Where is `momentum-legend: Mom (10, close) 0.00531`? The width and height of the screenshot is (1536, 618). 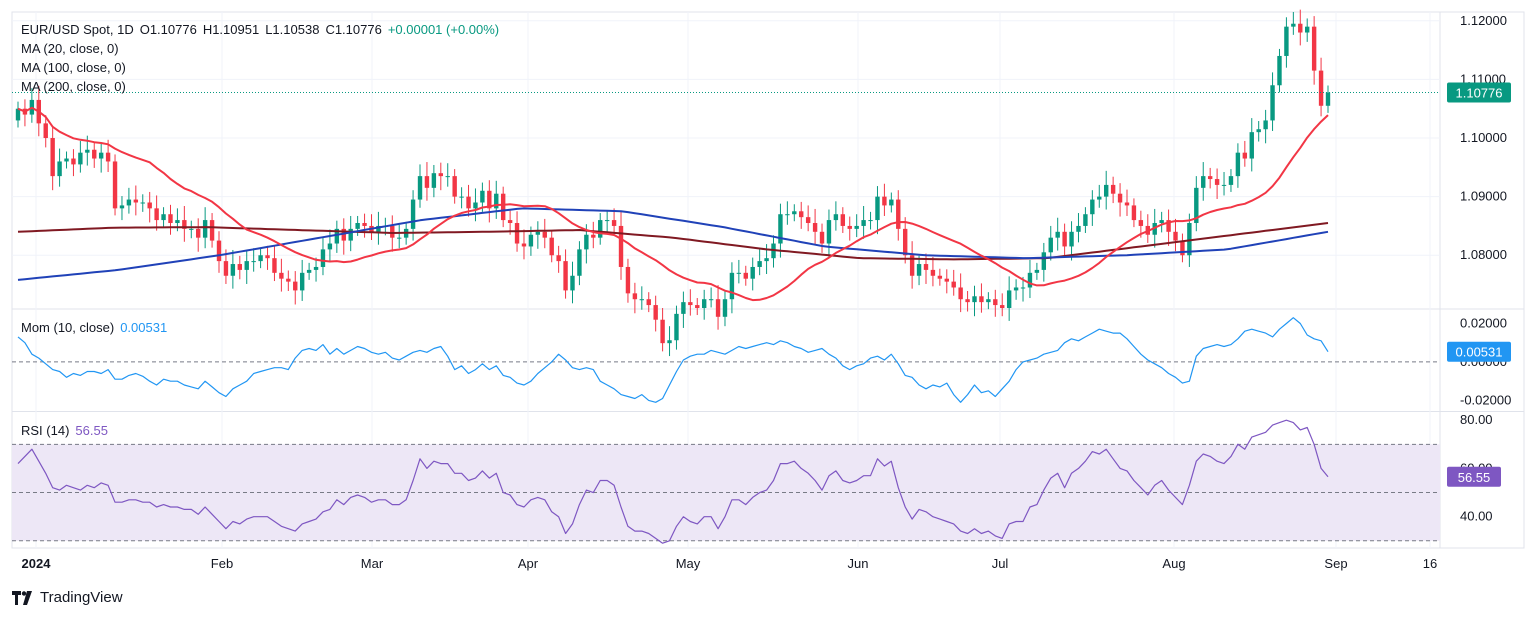 momentum-legend: Mom (10, close) 0.00531 is located at coordinates (97, 327).